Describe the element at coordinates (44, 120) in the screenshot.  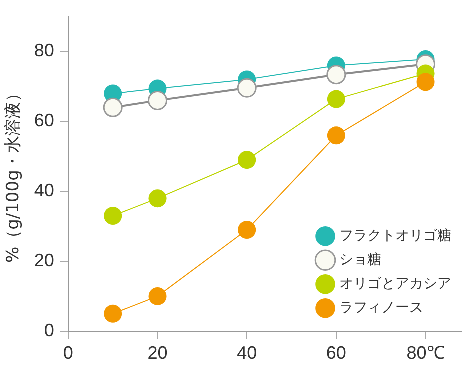
I see `y-tick-label: 60` at that location.